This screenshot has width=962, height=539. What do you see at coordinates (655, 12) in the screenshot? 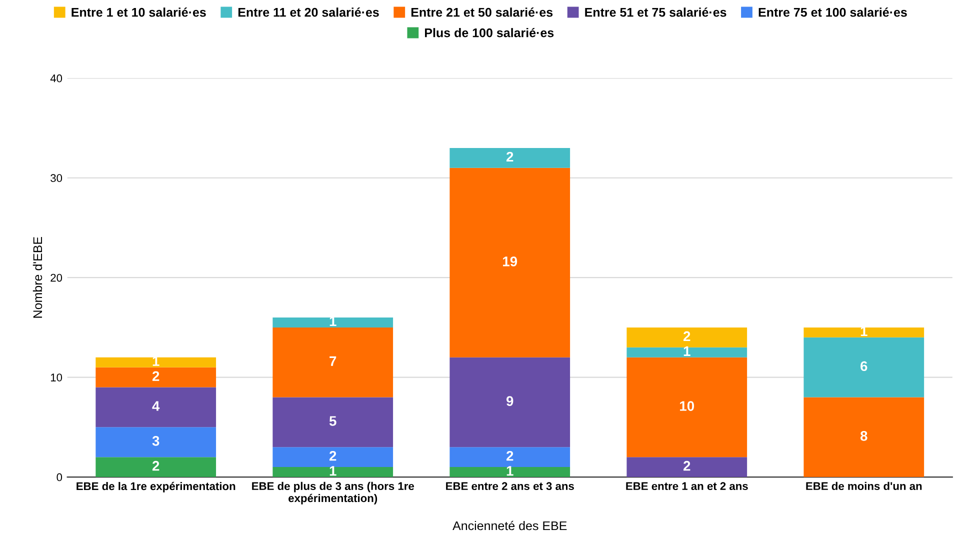
I see `legend-label: Entre 51 et 75 salarié·es` at bounding box center [655, 12].